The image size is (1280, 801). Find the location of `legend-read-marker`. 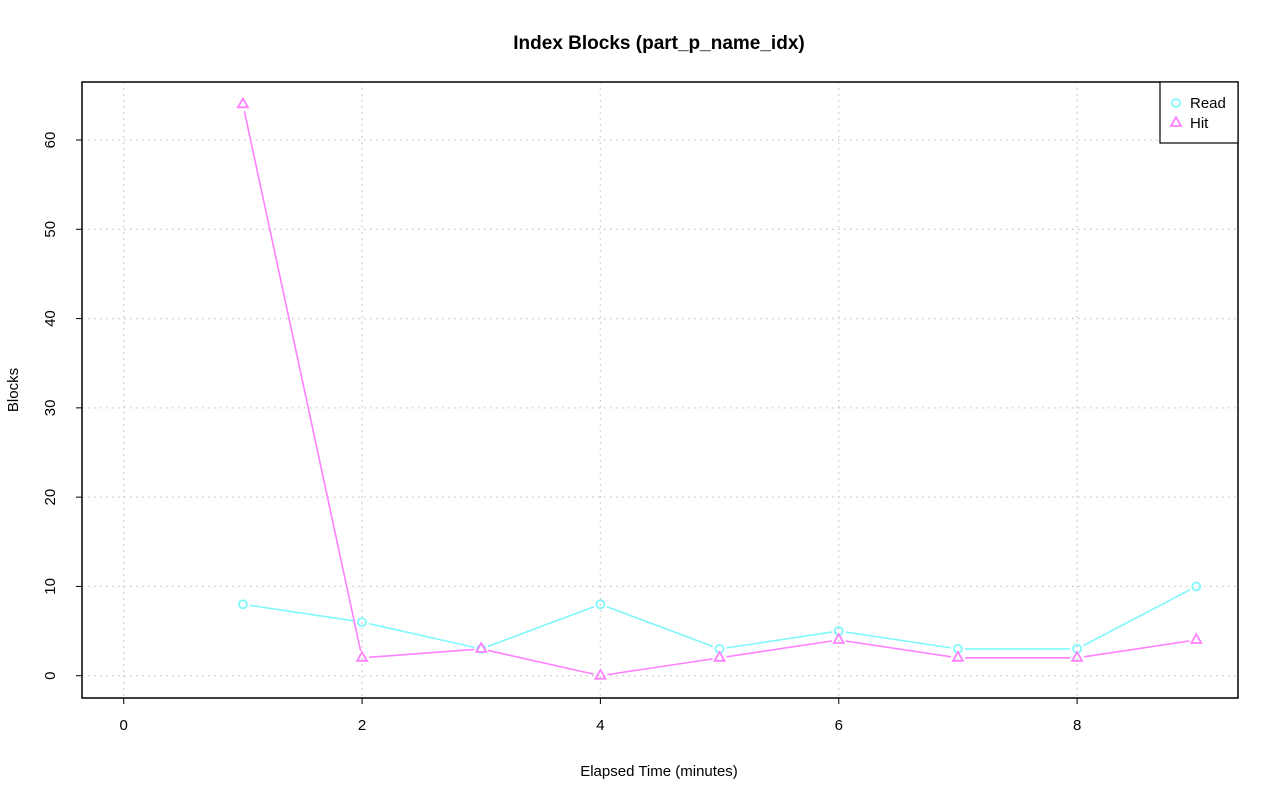

legend-read-marker is located at coordinates (1176, 103).